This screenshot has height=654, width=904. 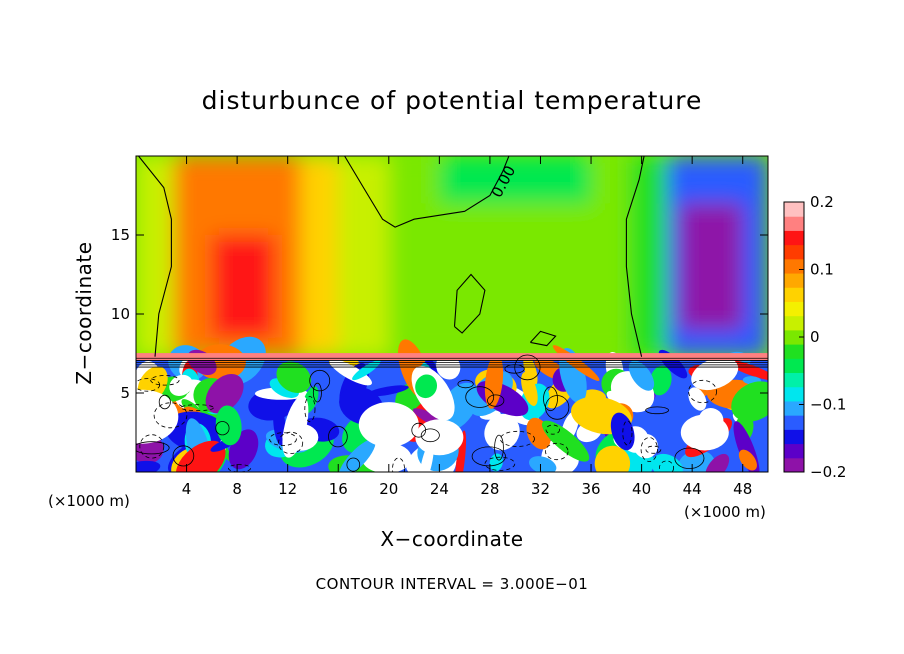 I want to click on x-tick-label: 8, so click(x=237, y=489).